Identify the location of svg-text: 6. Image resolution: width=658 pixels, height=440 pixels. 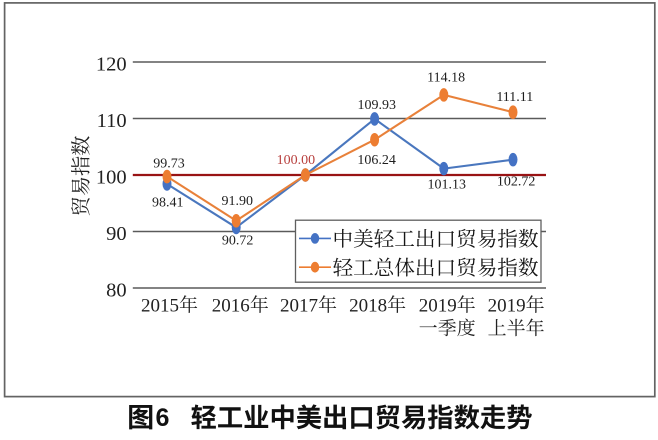
(163, 418).